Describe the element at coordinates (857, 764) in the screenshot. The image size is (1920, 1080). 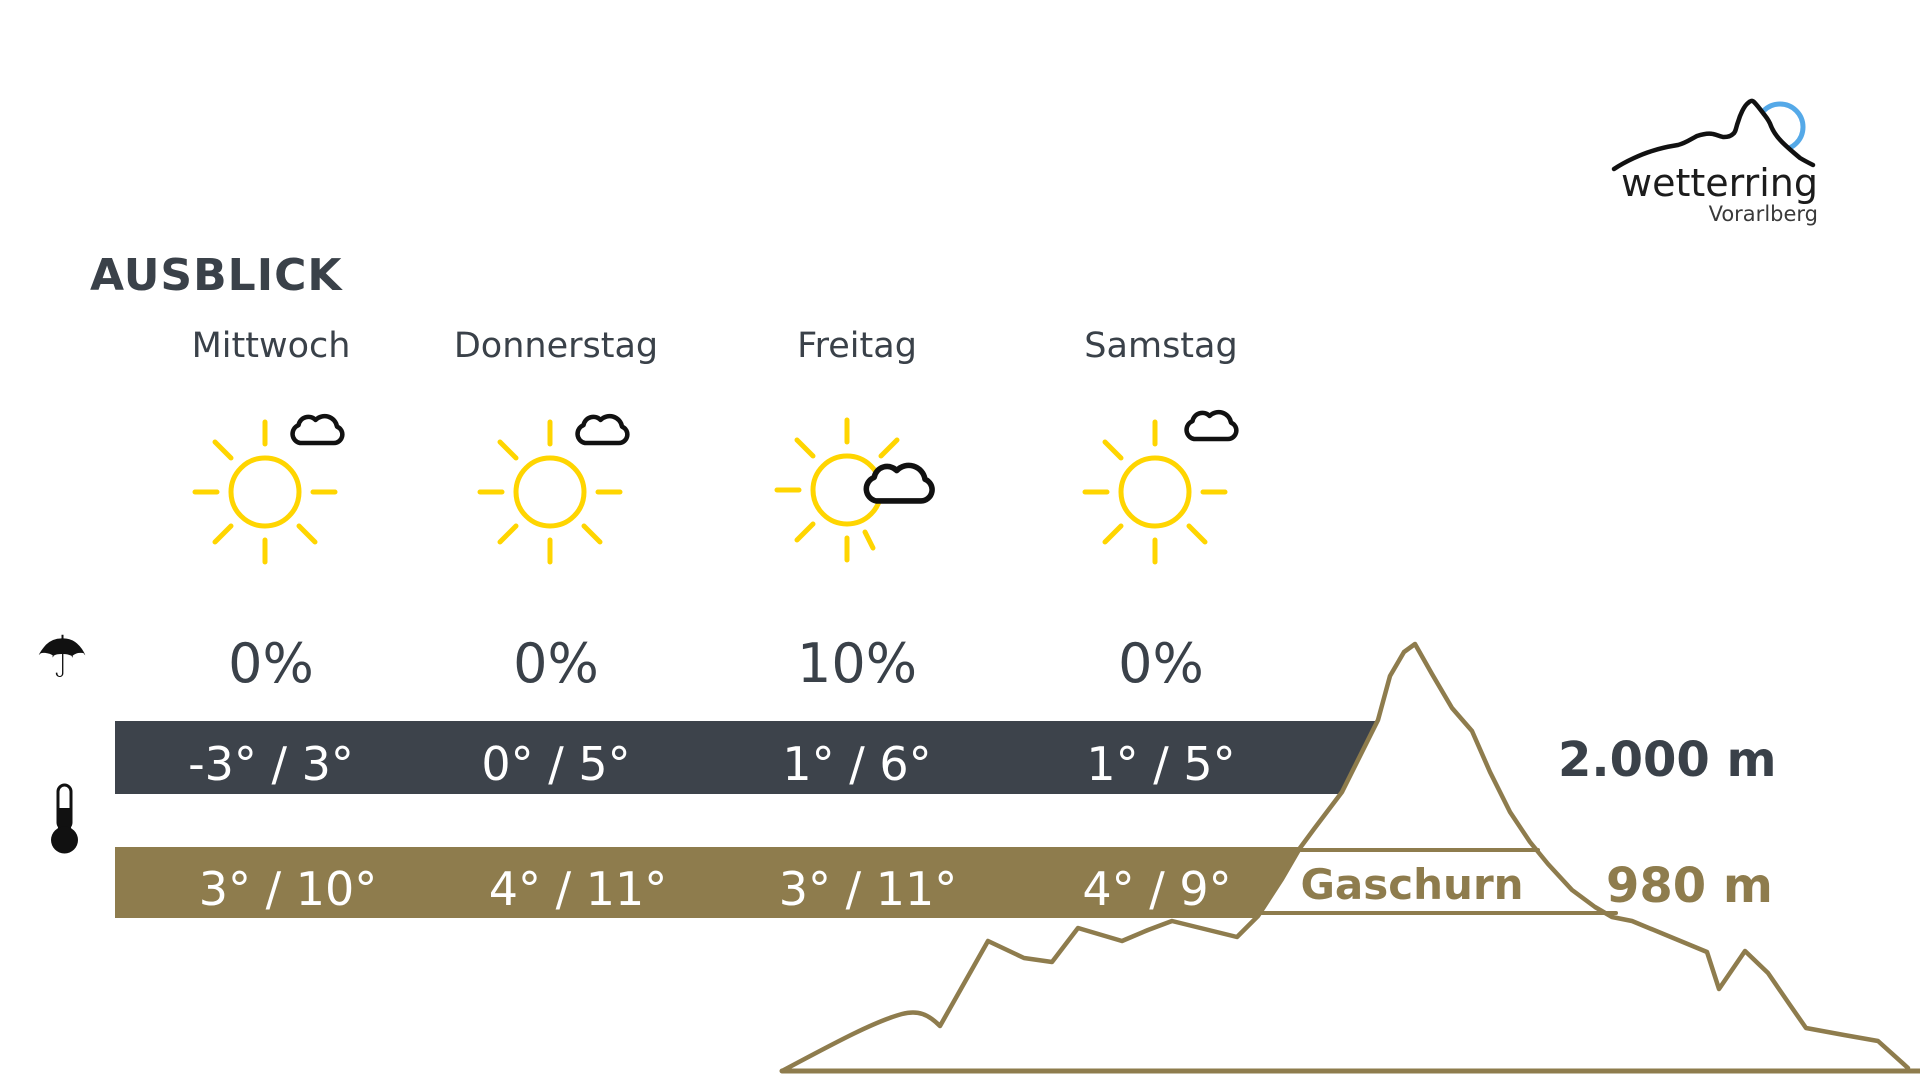
I see `temp-2000m-freitag: 1° / 6°` at that location.